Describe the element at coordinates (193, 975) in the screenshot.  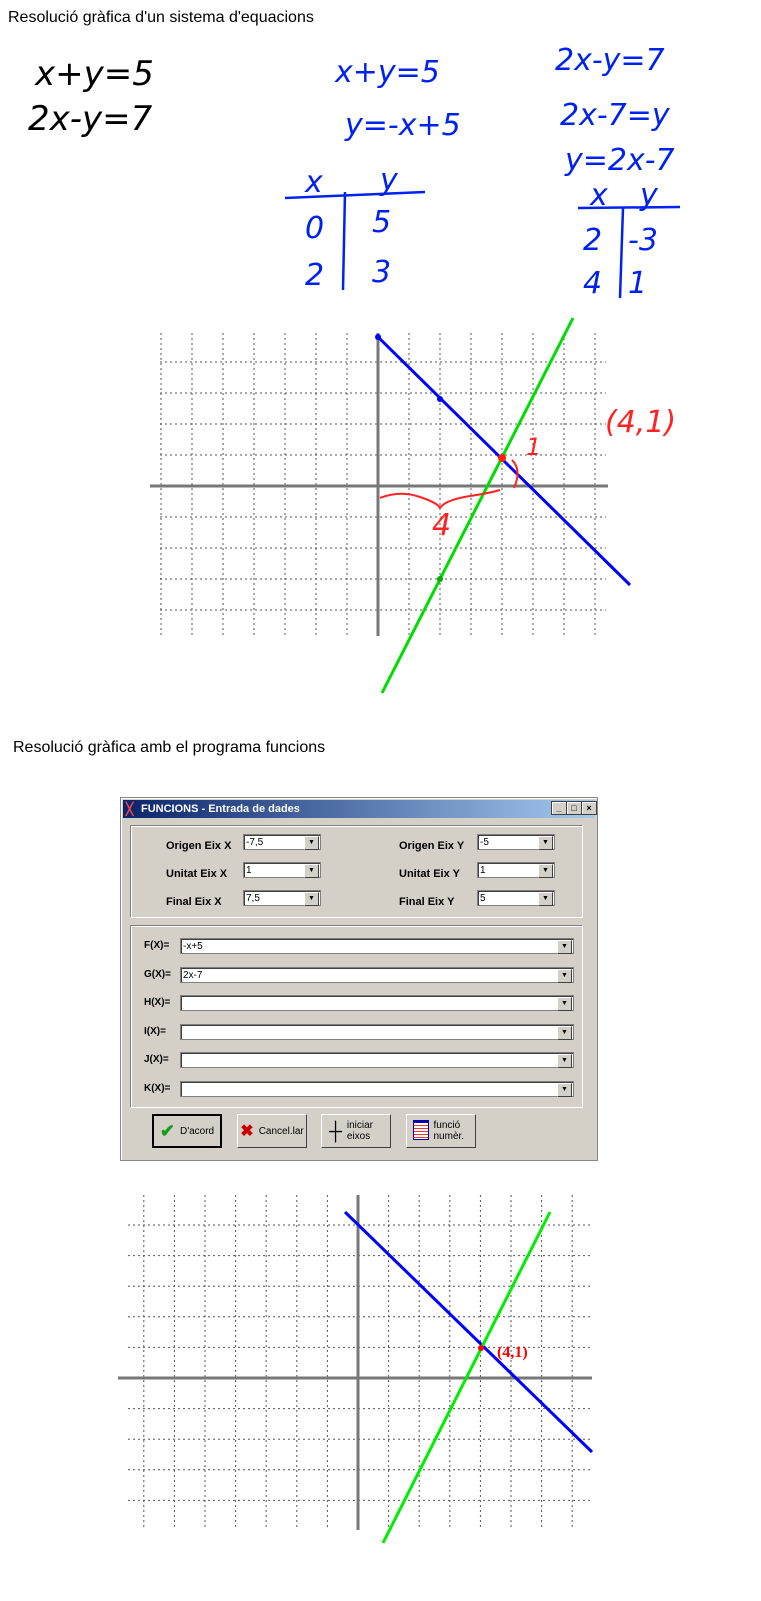
I see `function-value: 2x-7` at that location.